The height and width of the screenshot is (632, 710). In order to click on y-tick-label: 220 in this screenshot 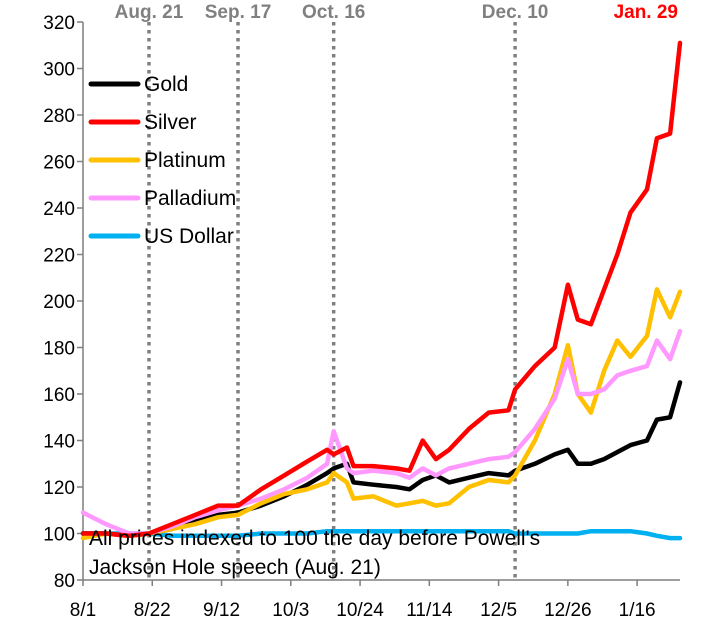, I will do `click(59, 256)`.